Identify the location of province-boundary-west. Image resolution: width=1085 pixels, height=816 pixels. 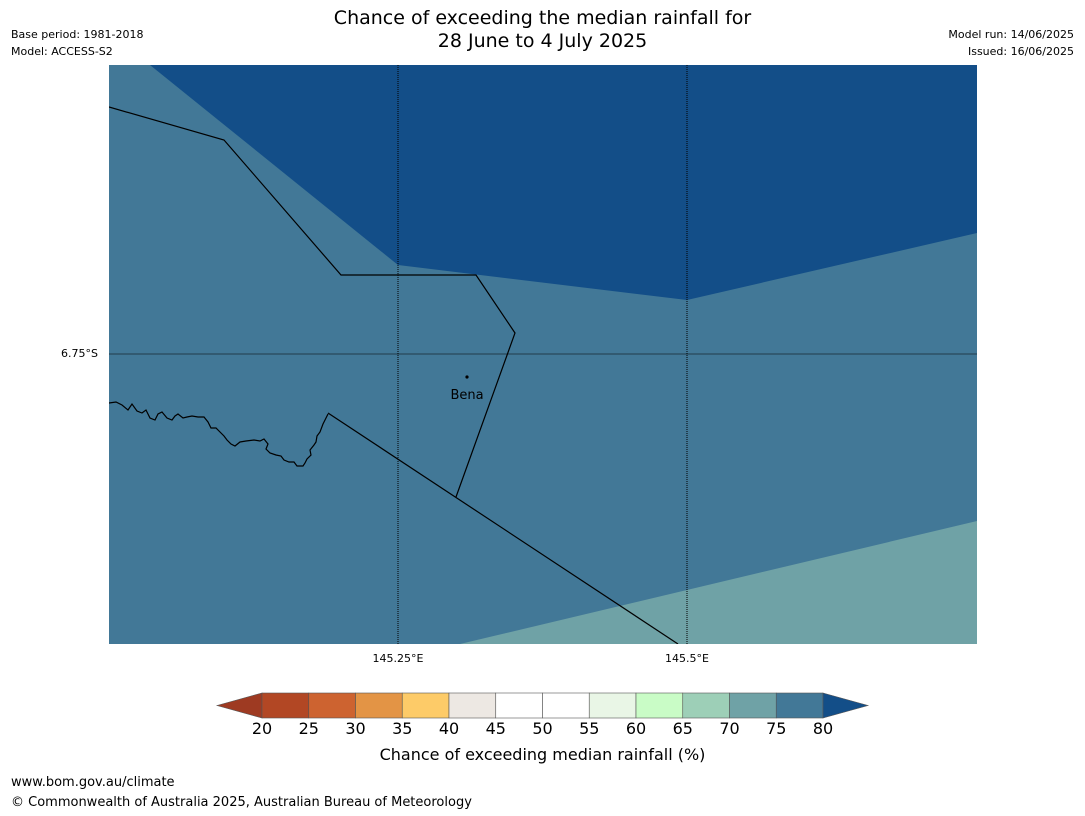
(219, 434).